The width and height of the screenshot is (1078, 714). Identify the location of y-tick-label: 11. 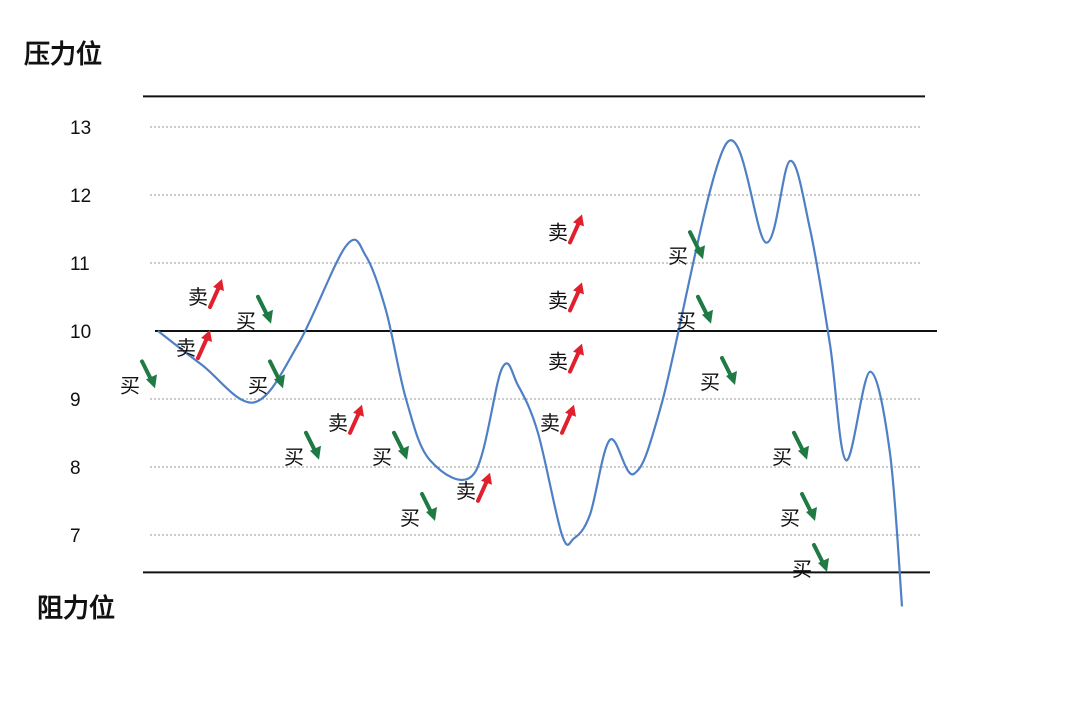
(80, 264).